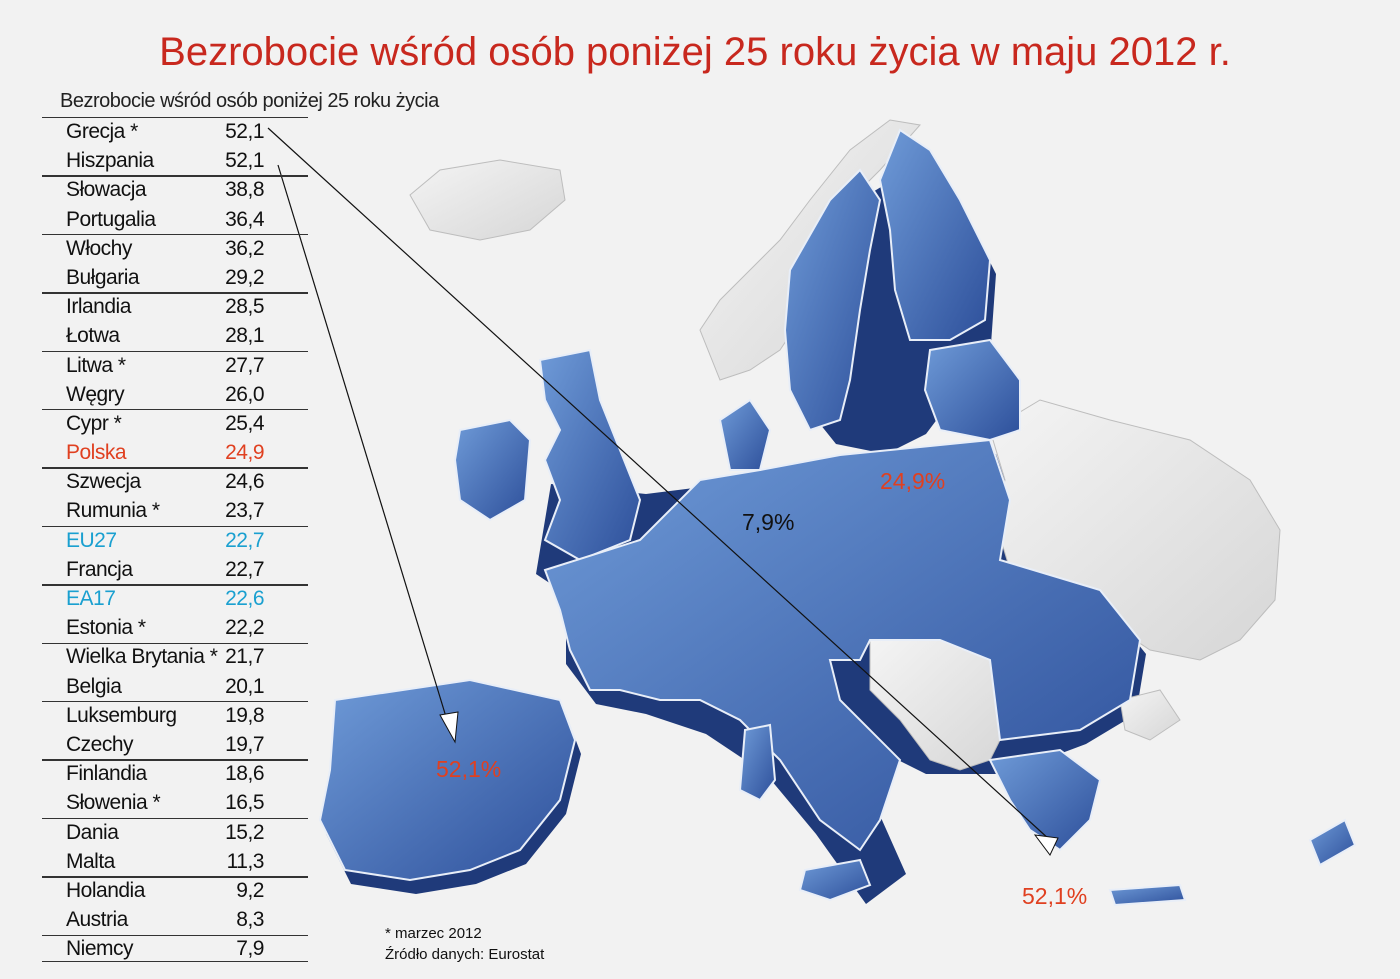 This screenshot has height=979, width=1400. Describe the element at coordinates (175, 219) in the screenshot. I see `table-row: Portugalia 36,4` at that location.